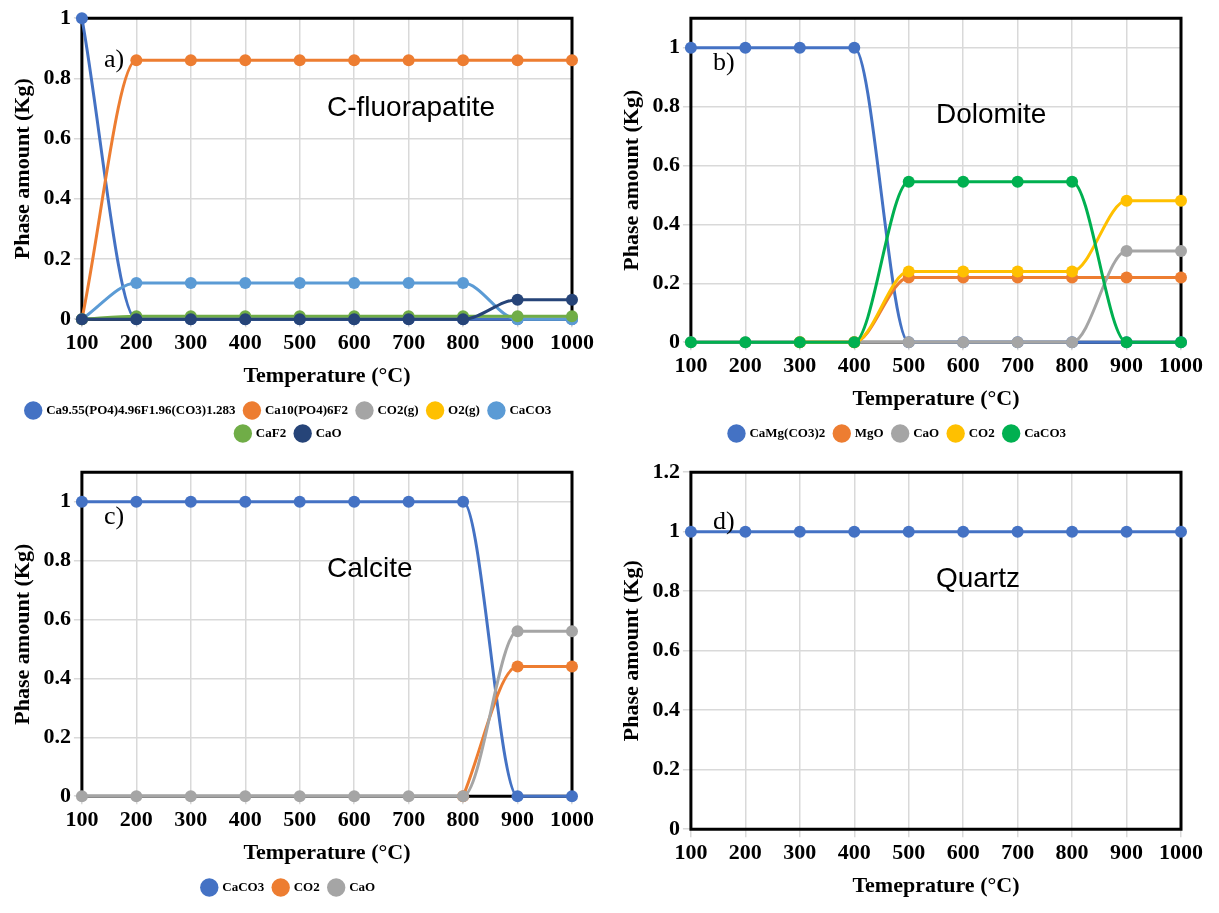 The width and height of the screenshot is (1219, 913). What do you see at coordinates (723, 521) in the screenshot?
I see `annotation: d)` at bounding box center [723, 521].